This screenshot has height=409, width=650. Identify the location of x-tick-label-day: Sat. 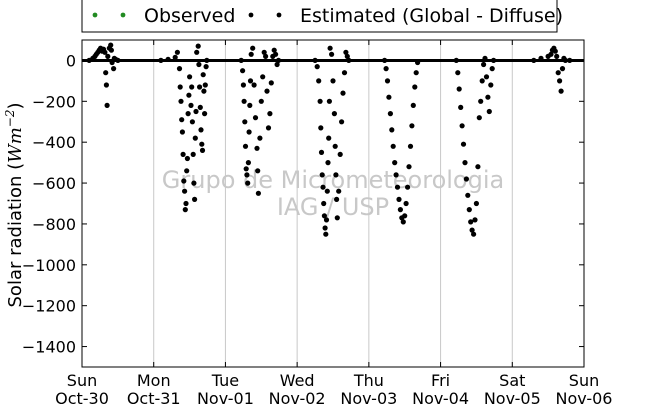
(512, 380).